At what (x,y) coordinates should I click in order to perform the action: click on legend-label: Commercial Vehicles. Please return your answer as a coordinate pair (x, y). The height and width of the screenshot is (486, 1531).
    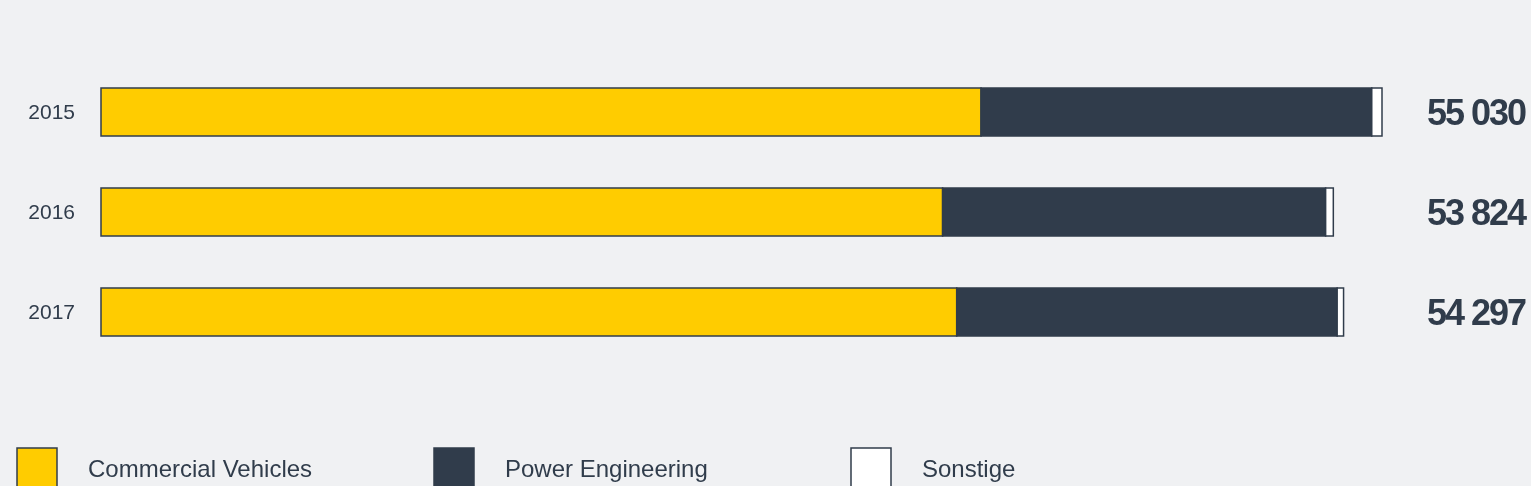
    Looking at the image, I should click on (200, 469).